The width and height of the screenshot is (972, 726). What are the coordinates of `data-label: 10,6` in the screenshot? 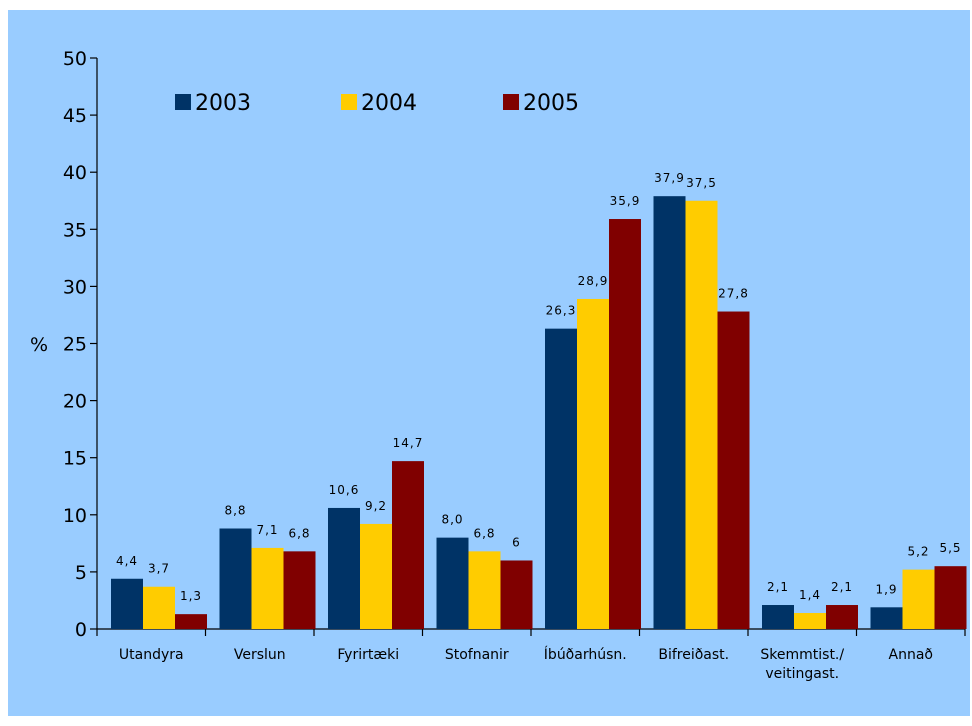 It's located at (344, 490).